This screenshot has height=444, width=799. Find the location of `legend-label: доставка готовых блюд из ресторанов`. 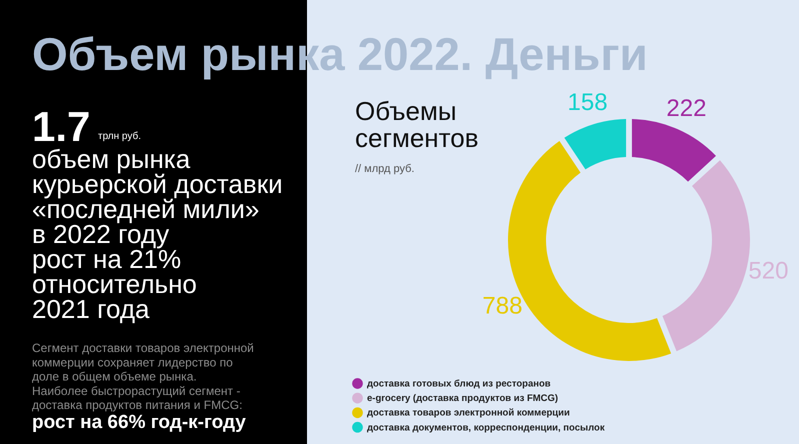

legend-label: доставка готовых блюд из ресторанов is located at coordinates (459, 384).